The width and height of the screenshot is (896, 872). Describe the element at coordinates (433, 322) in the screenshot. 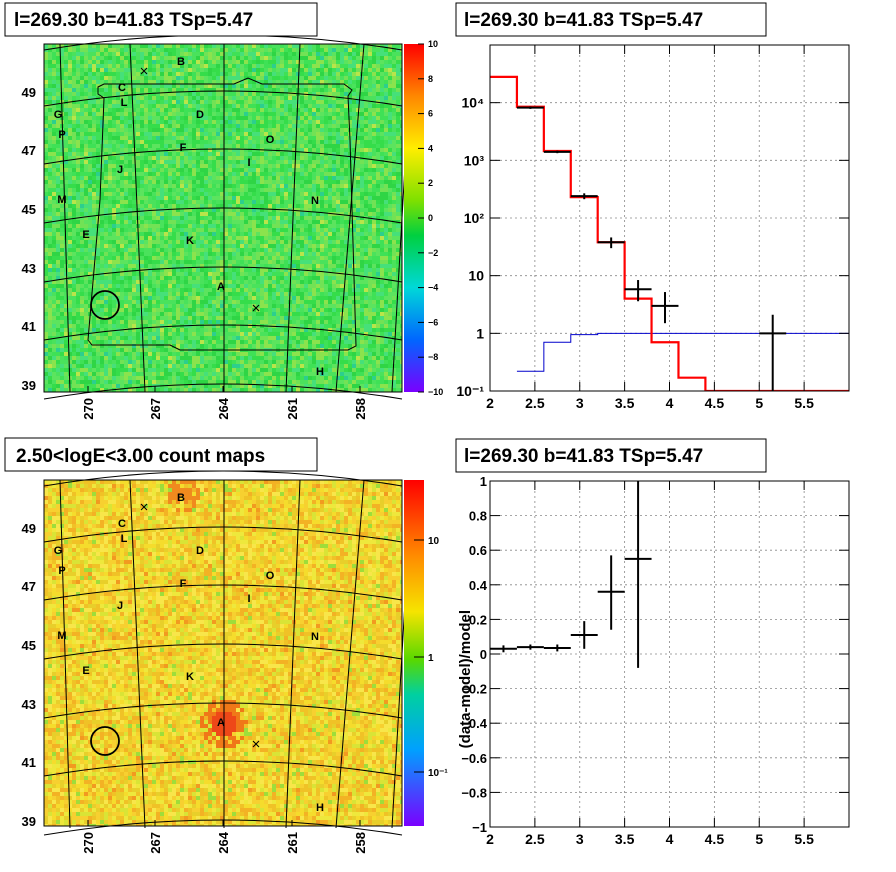

I see `colorbar-tick-label: −6` at that location.